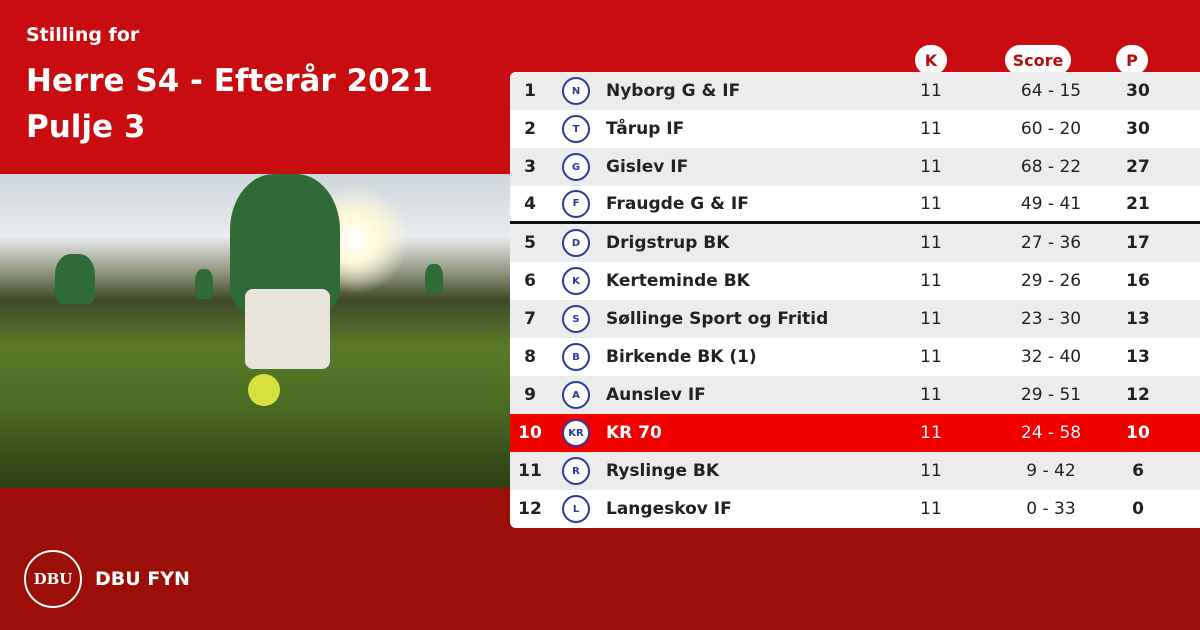 The width and height of the screenshot is (1200, 630). What do you see at coordinates (576, 243) in the screenshot?
I see `team-logo-icon: D` at bounding box center [576, 243].